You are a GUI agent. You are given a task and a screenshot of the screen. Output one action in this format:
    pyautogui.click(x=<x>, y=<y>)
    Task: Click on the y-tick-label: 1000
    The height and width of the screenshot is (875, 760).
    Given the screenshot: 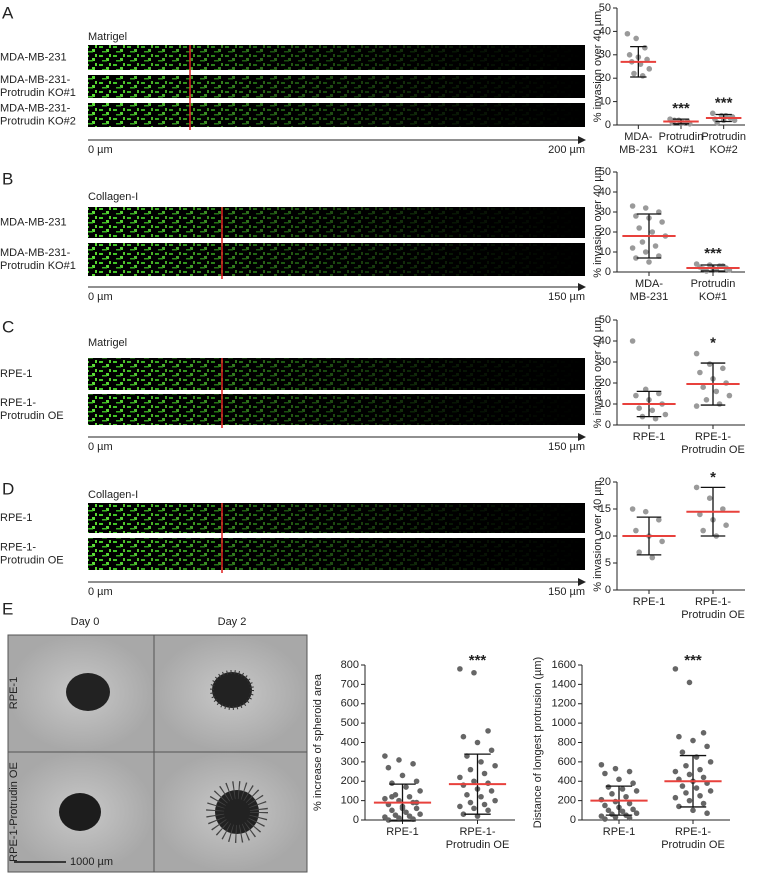 What is the action you would take?
    pyautogui.click(x=564, y=723)
    